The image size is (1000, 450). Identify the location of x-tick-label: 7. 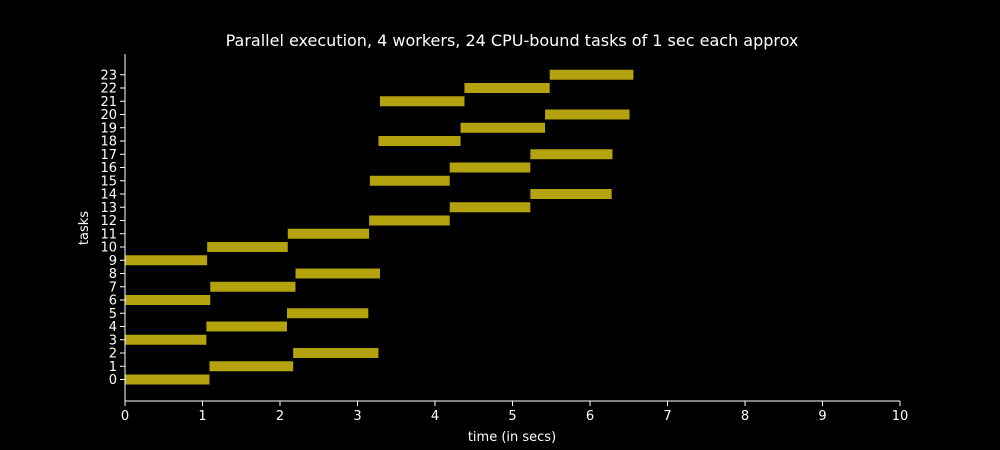
(667, 416).